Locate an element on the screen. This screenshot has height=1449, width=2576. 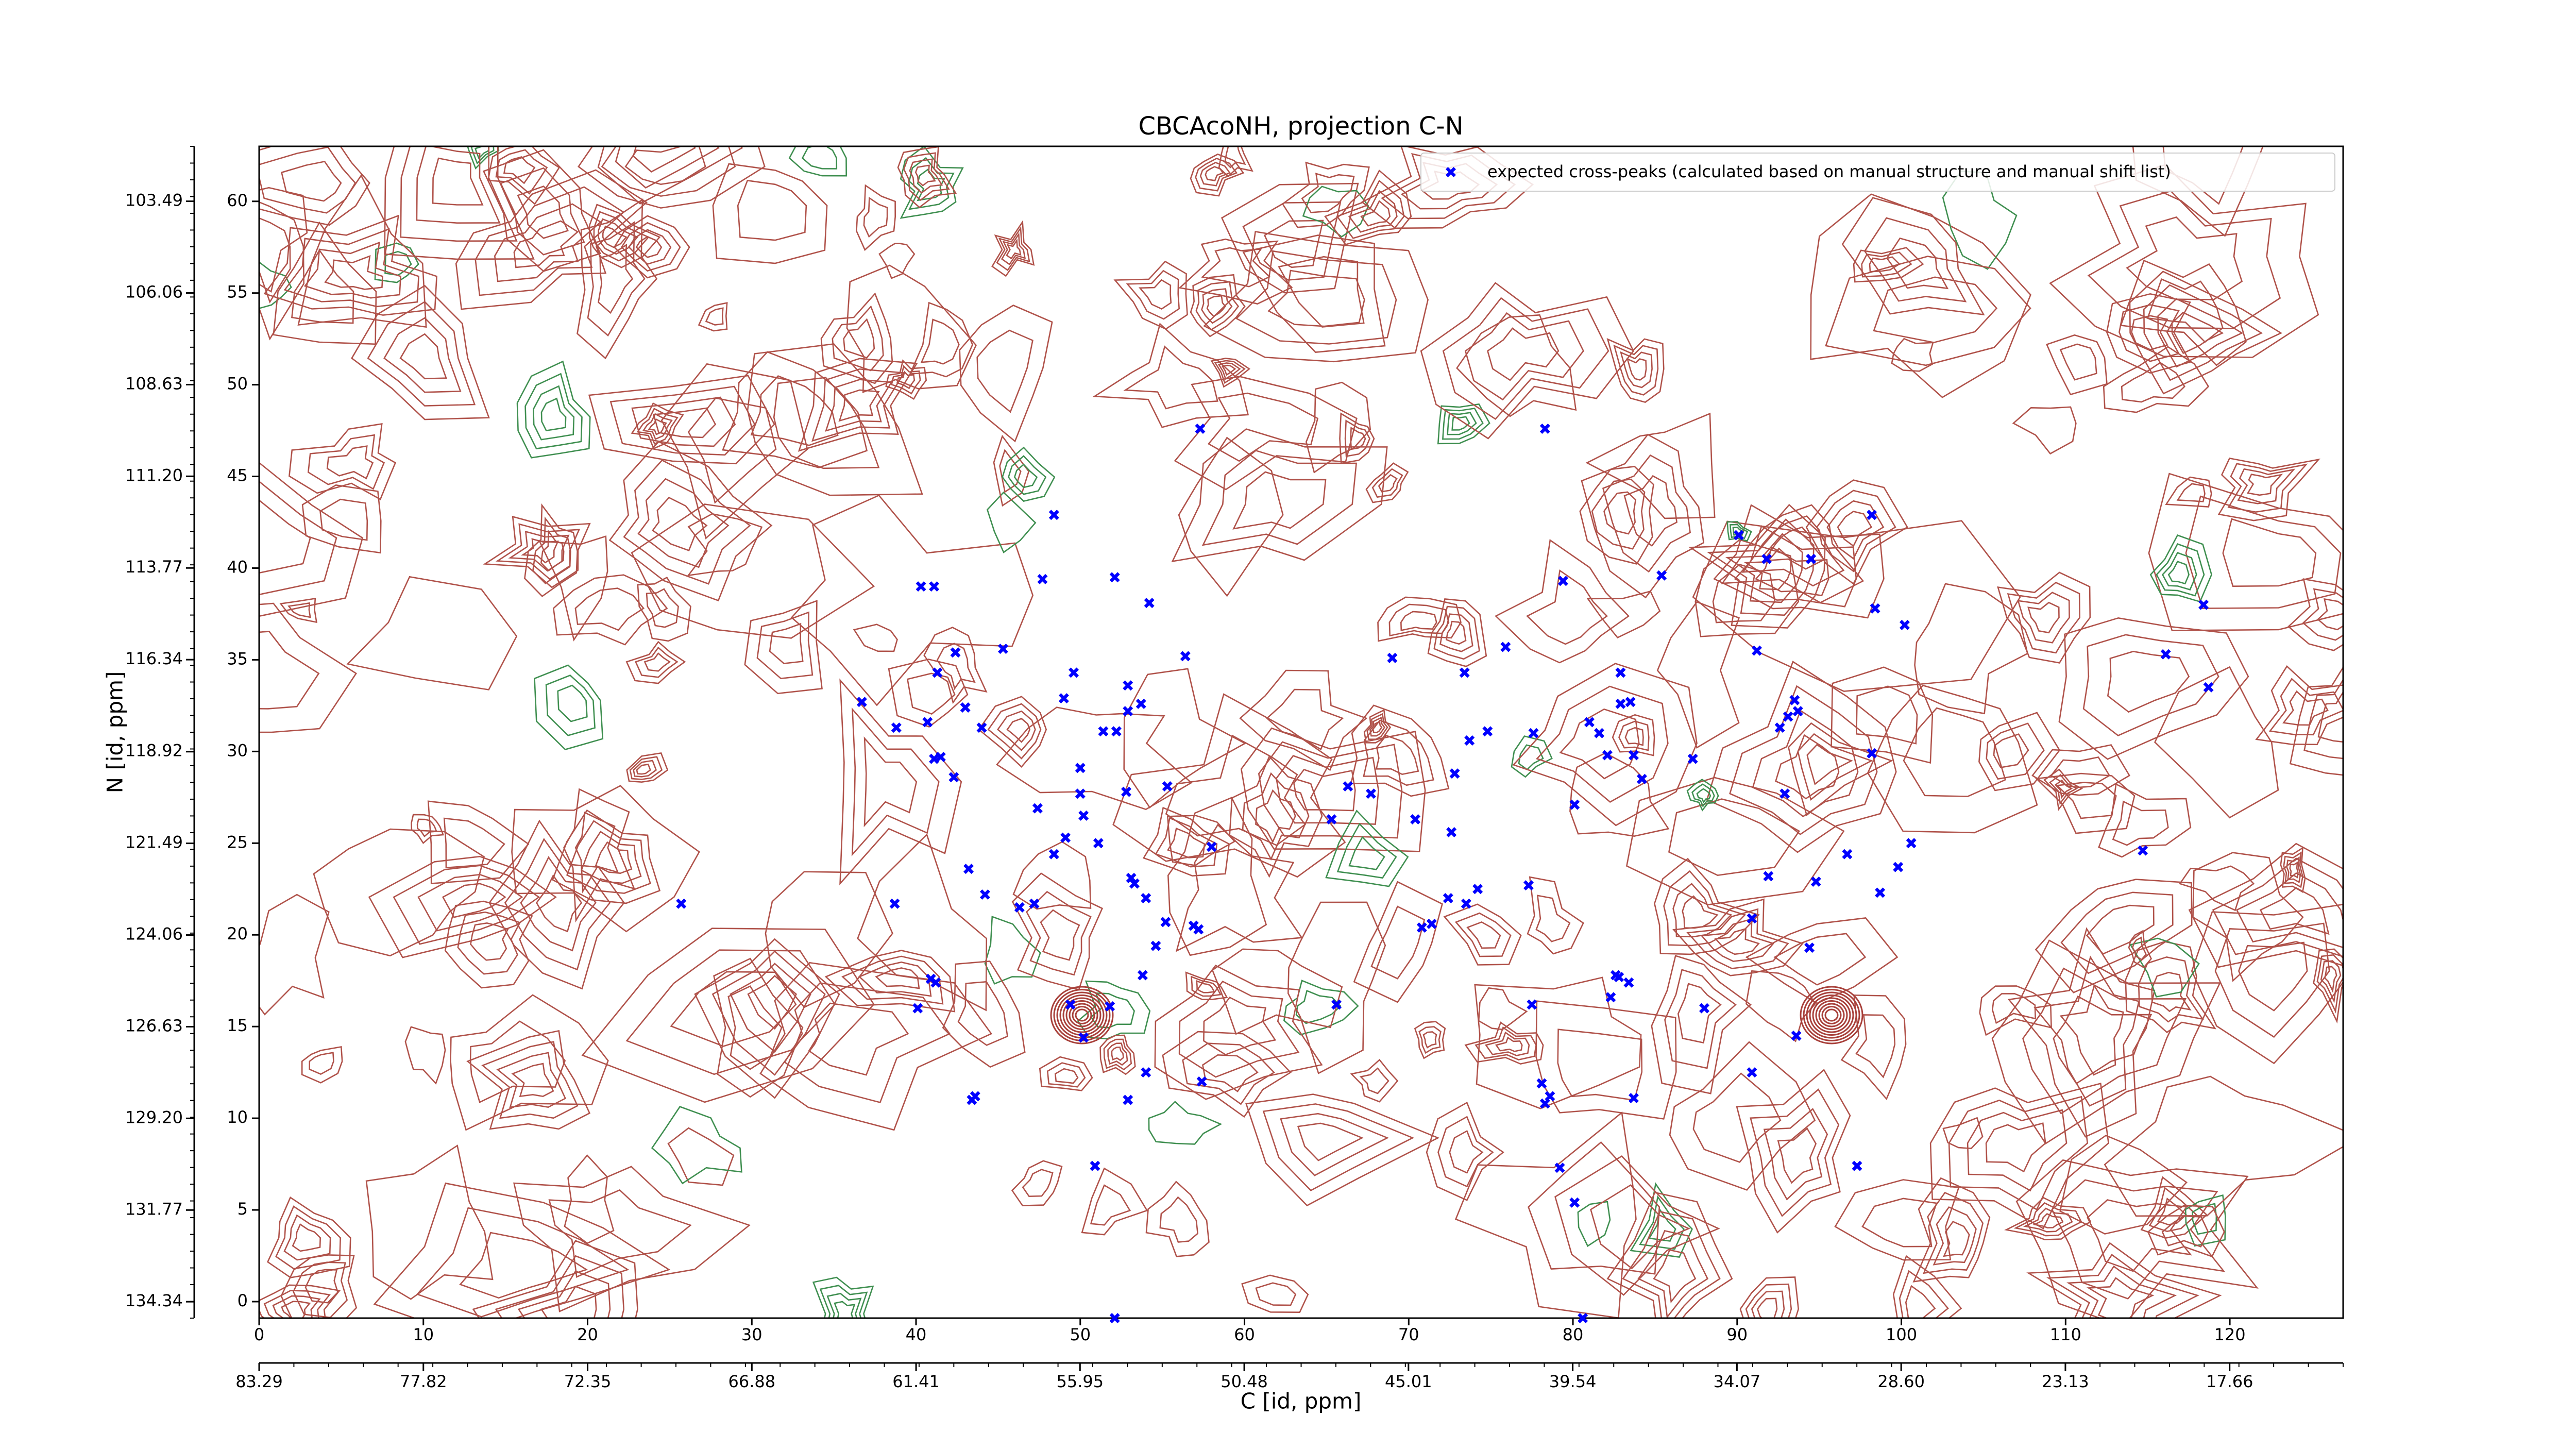
y2-tick-label: 129.20 is located at coordinates (154, 1117).